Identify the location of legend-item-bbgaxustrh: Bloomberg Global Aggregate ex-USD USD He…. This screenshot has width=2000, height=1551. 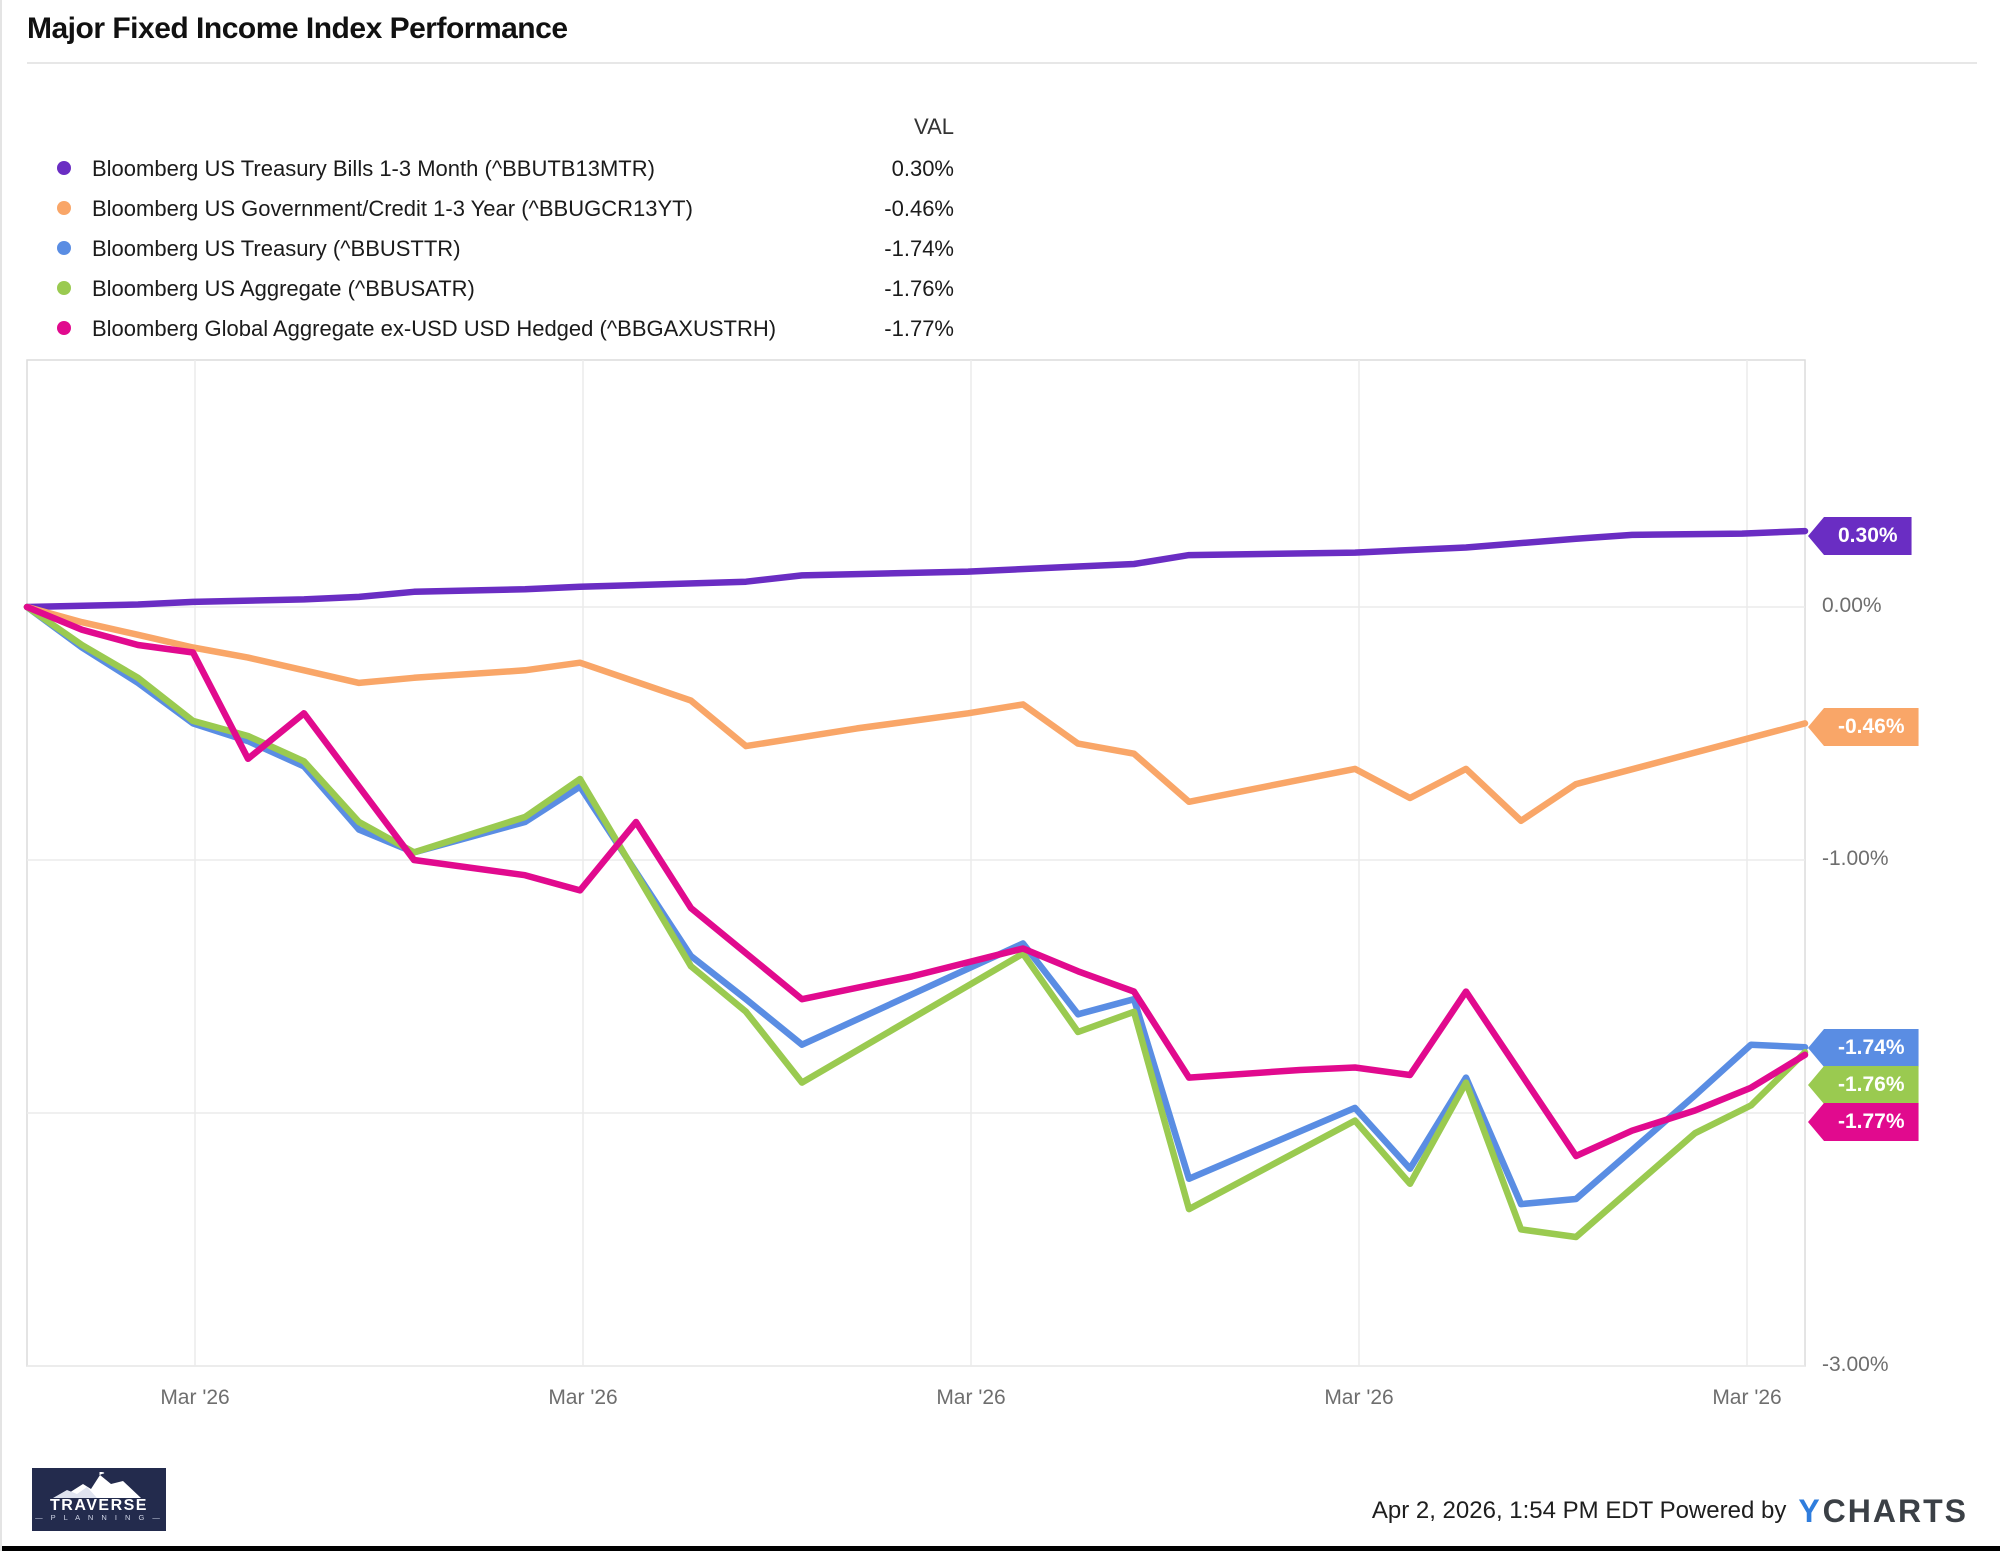
(502, 328).